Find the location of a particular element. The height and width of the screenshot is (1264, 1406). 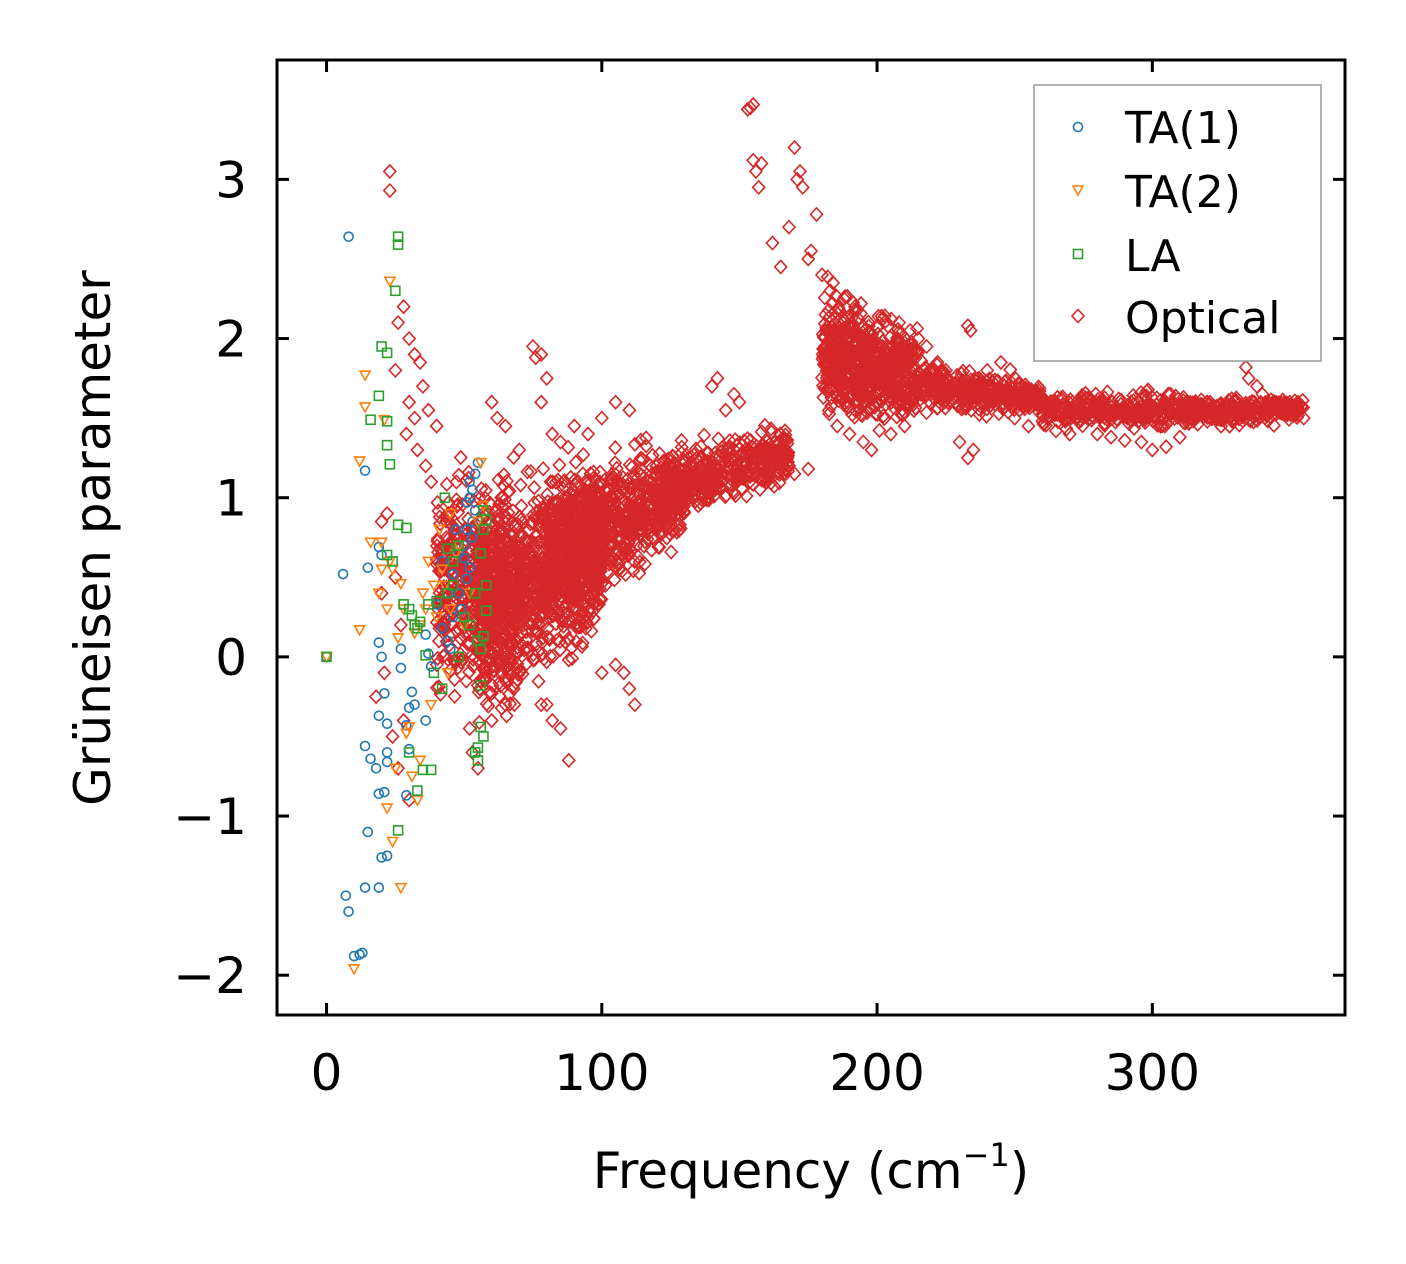

legend-label-optical: Optical is located at coordinates (1202, 318).